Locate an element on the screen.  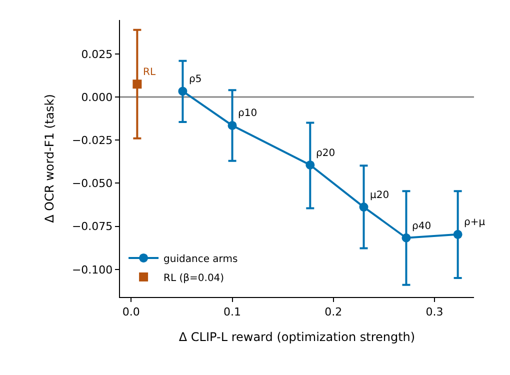
y-tick-label: −0.050 is located at coordinates (92, 183).